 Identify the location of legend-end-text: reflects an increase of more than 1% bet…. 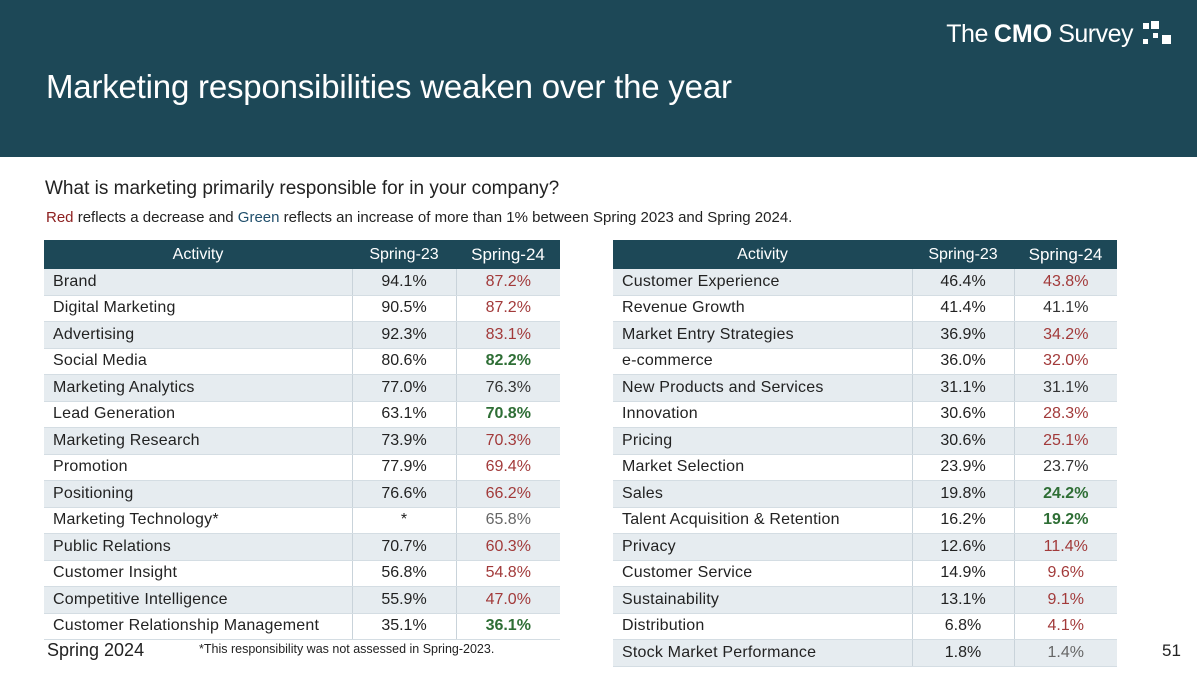
(536, 217).